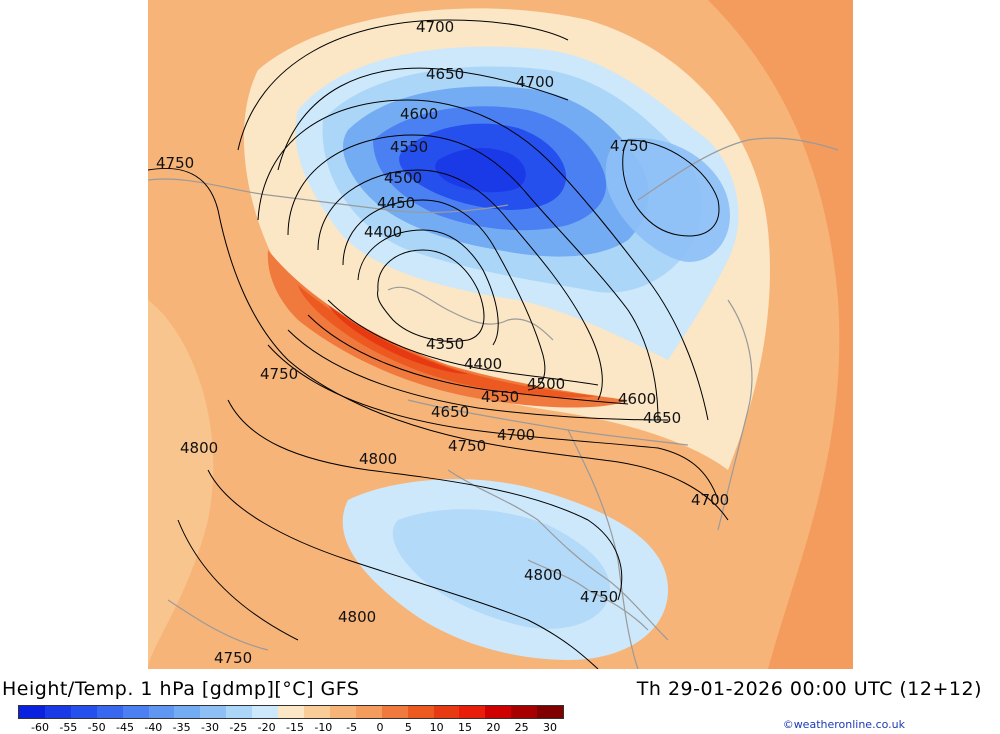 The width and height of the screenshot is (1000, 734). I want to click on legend-tick-label: -45, so click(125, 727).